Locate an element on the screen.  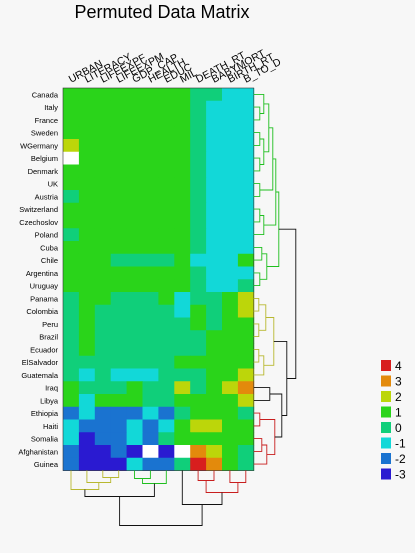
row-label: Sweden is located at coordinates (44, 133).